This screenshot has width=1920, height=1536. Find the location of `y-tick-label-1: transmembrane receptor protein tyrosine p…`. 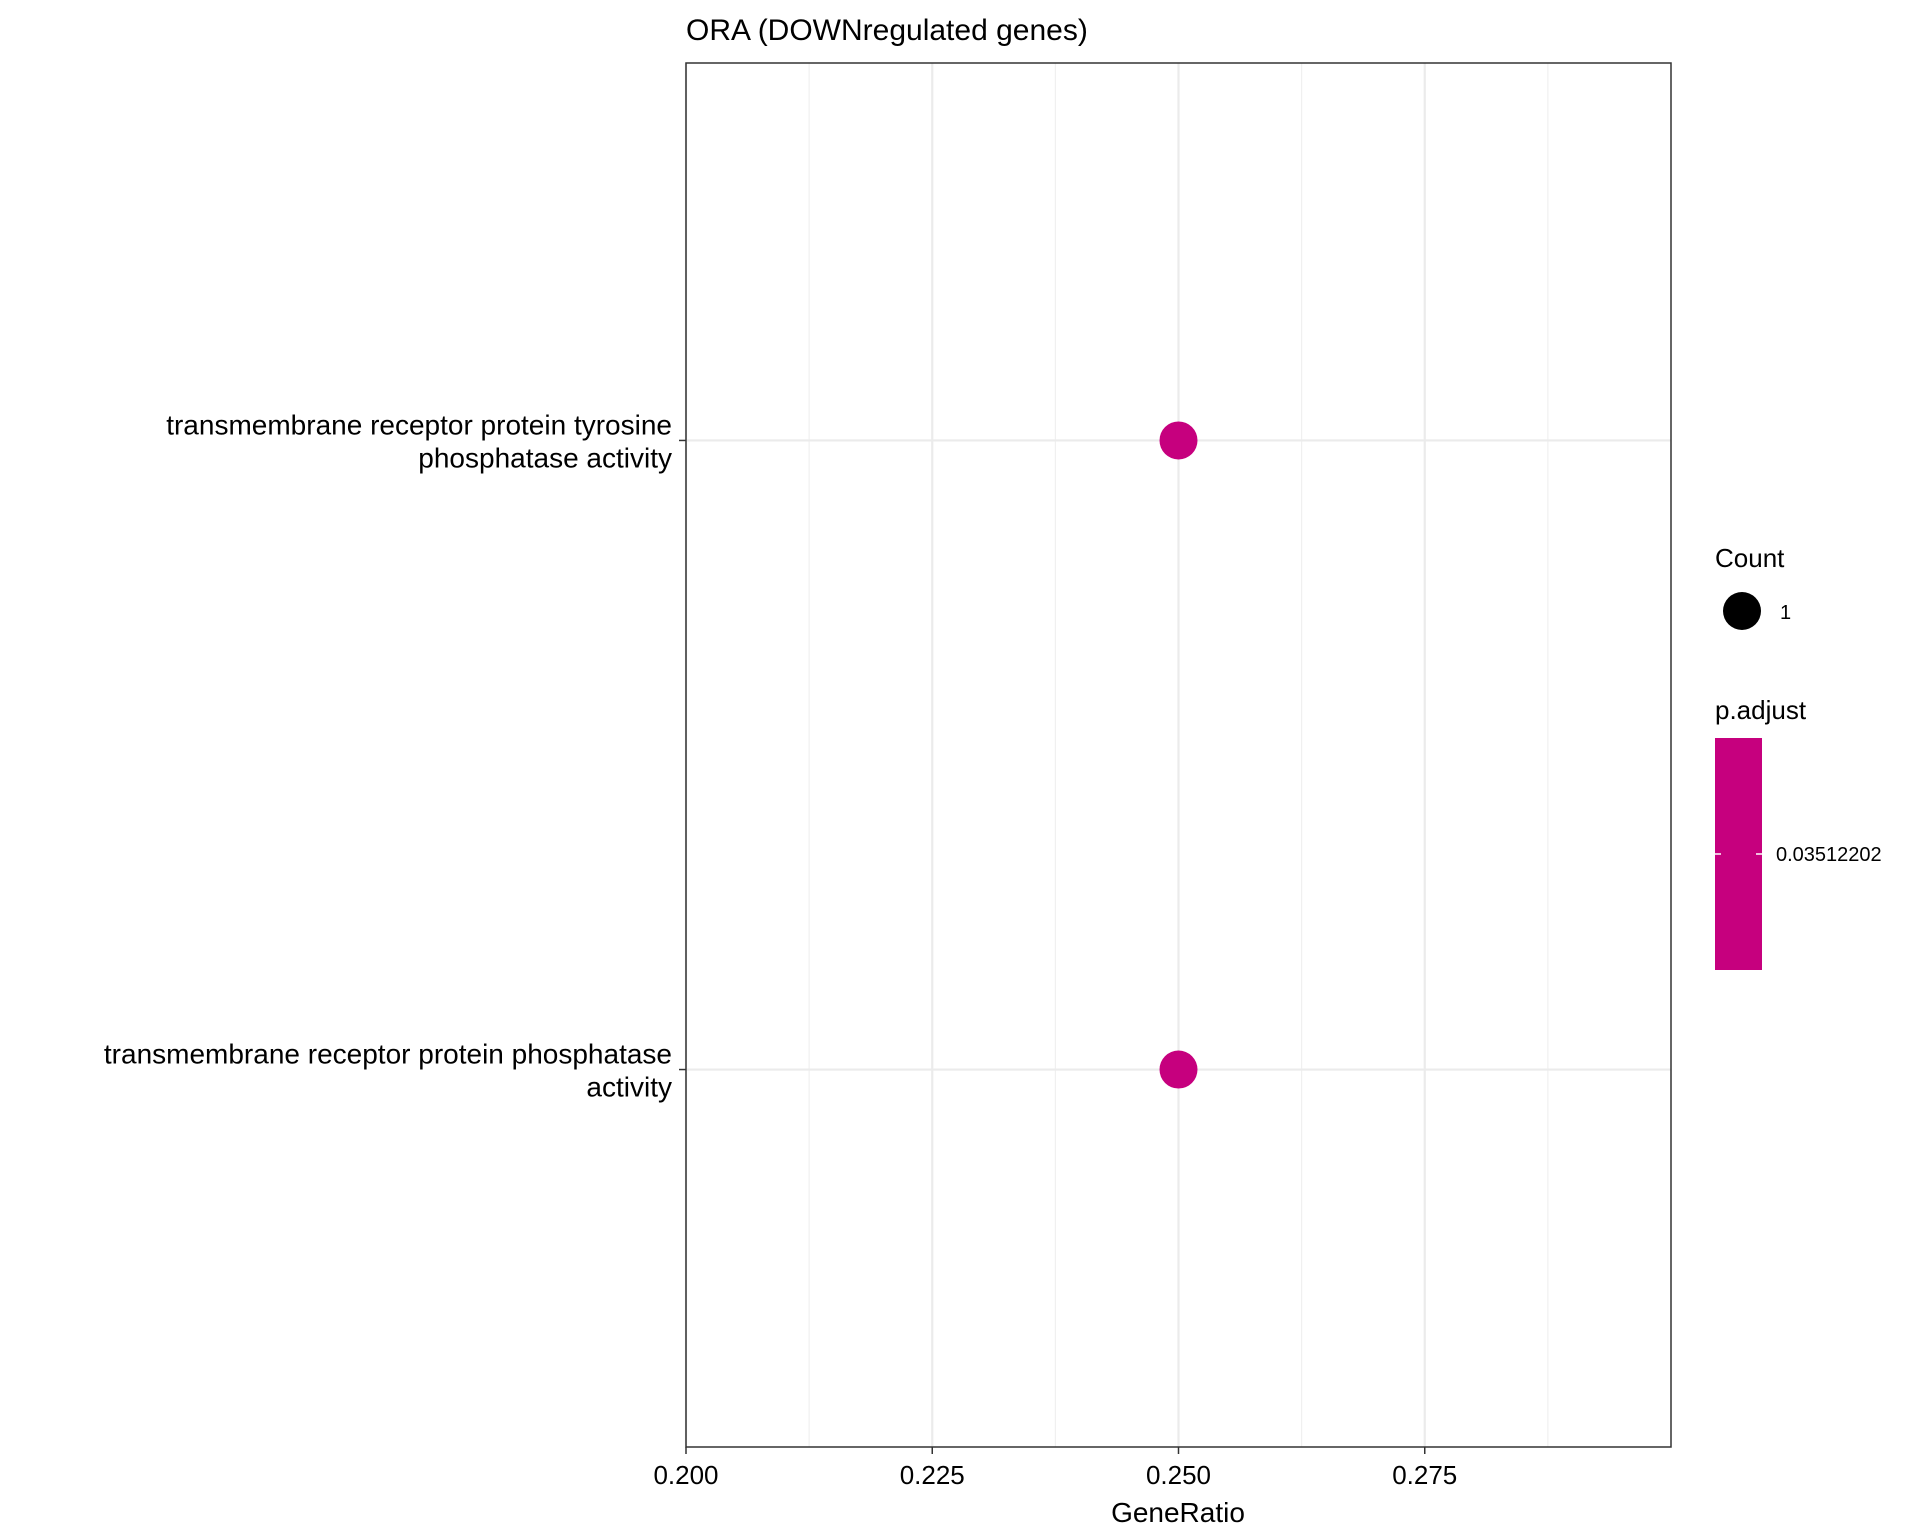

y-tick-label-1: transmembrane receptor protein tyrosine p… is located at coordinates (419, 441).